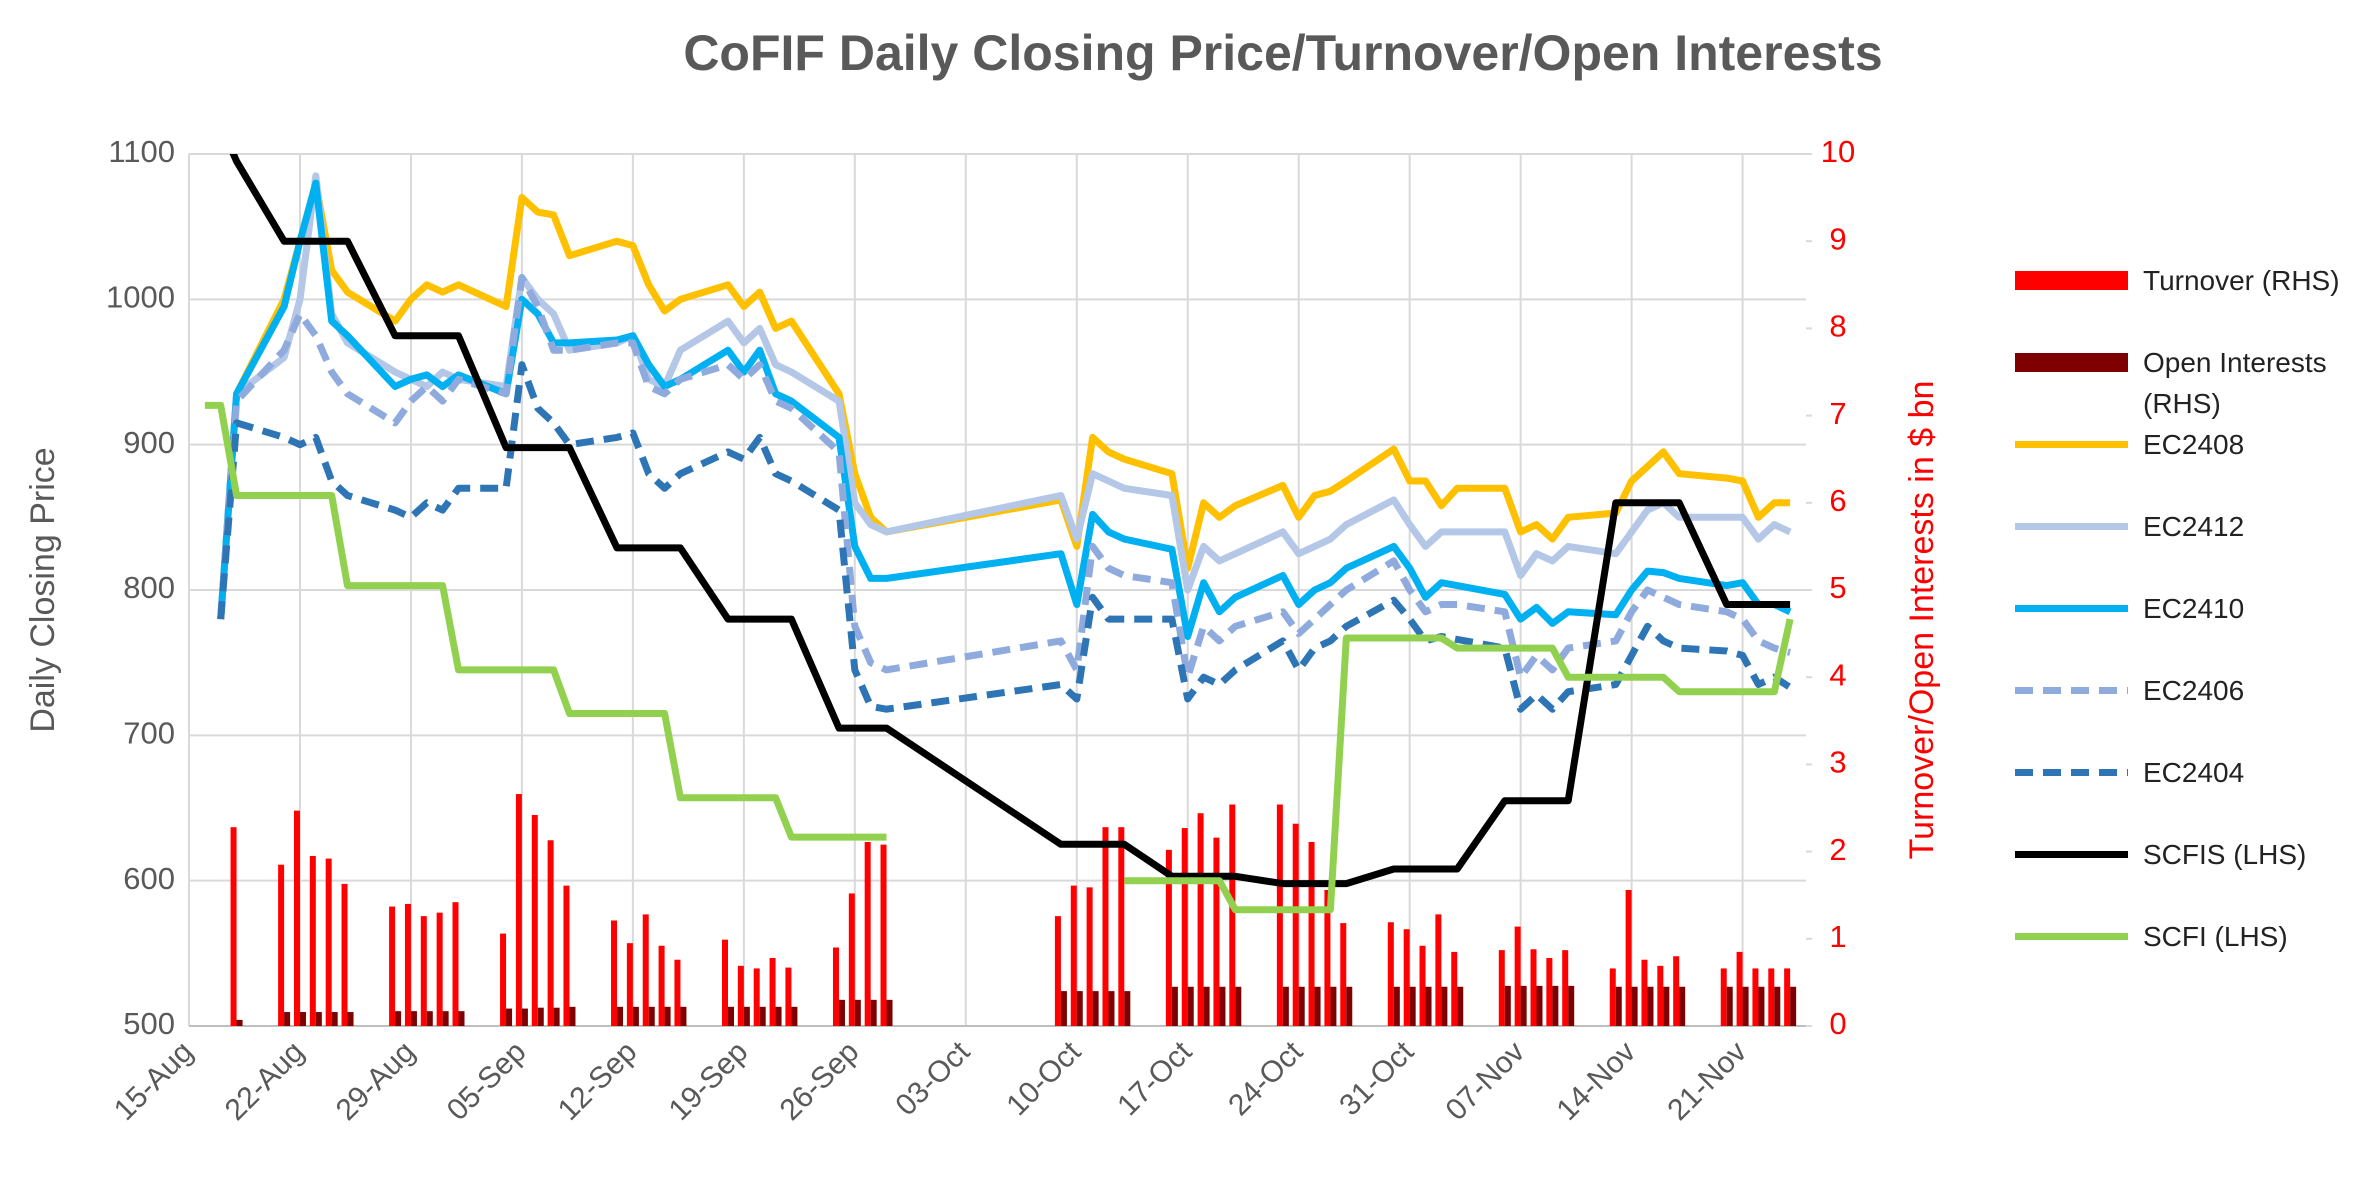 This screenshot has height=1187, width=2366. What do you see at coordinates (1922, 620) in the screenshot?
I see `y2-axis-label: Turnover/Open Interests in $ bn` at bounding box center [1922, 620].